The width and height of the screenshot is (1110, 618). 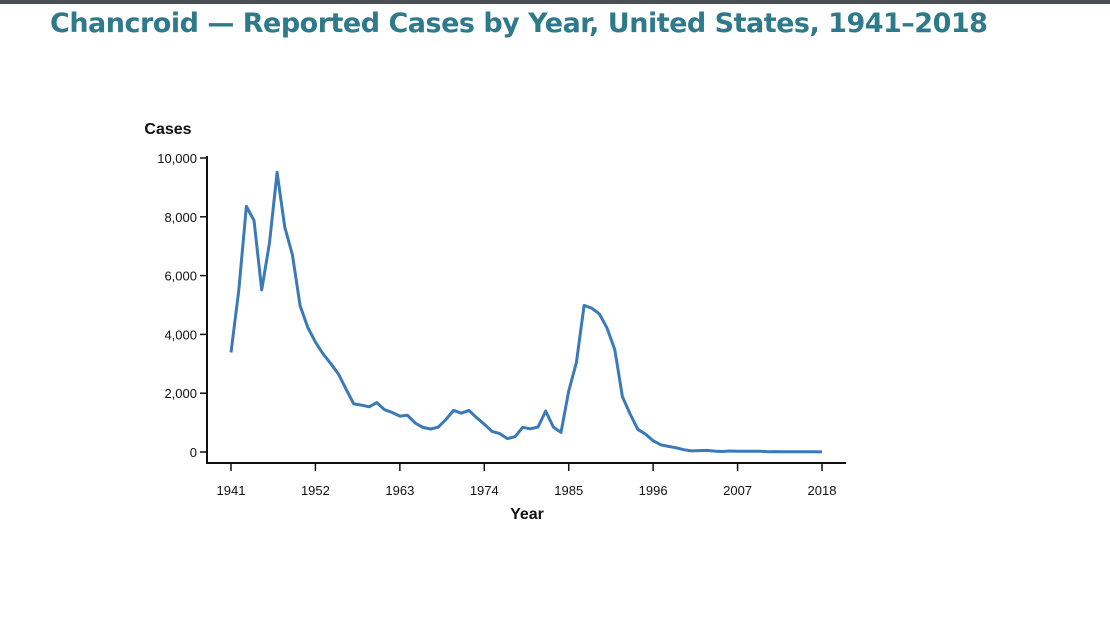 I want to click on x-axis-label: Year, so click(x=527, y=514).